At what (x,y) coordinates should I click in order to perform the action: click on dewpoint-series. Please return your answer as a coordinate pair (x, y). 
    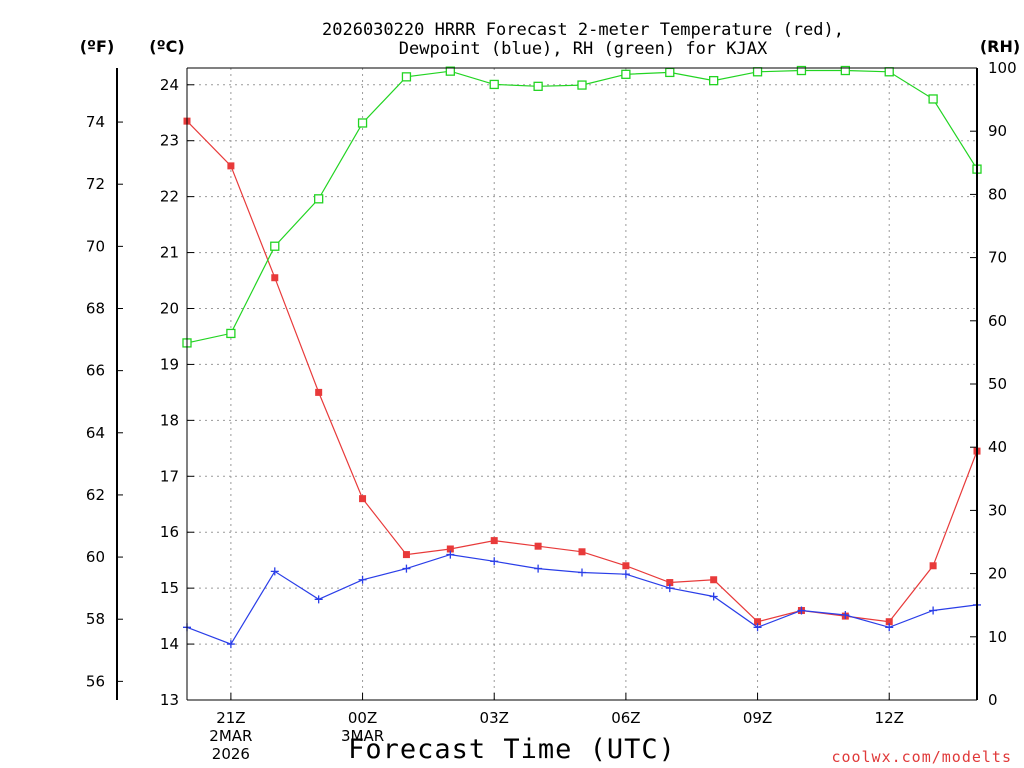
    Looking at the image, I should click on (582, 599).